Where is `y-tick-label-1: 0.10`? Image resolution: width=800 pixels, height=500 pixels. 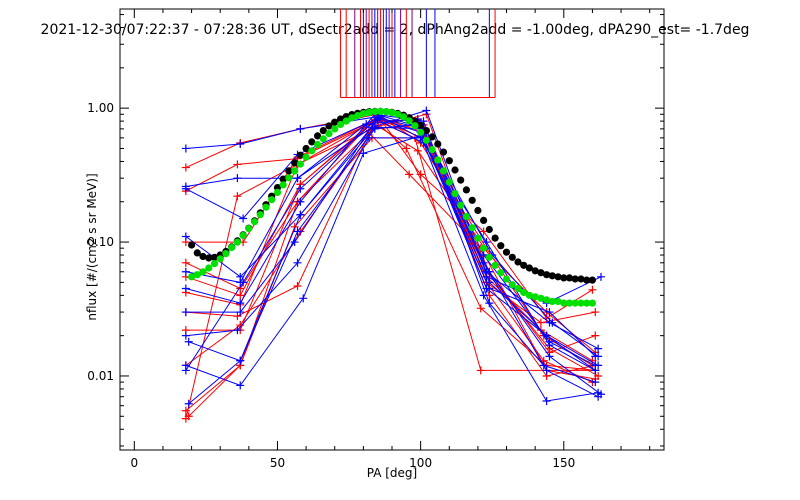 y-tick-label-1: 0.10 is located at coordinates (100, 242).